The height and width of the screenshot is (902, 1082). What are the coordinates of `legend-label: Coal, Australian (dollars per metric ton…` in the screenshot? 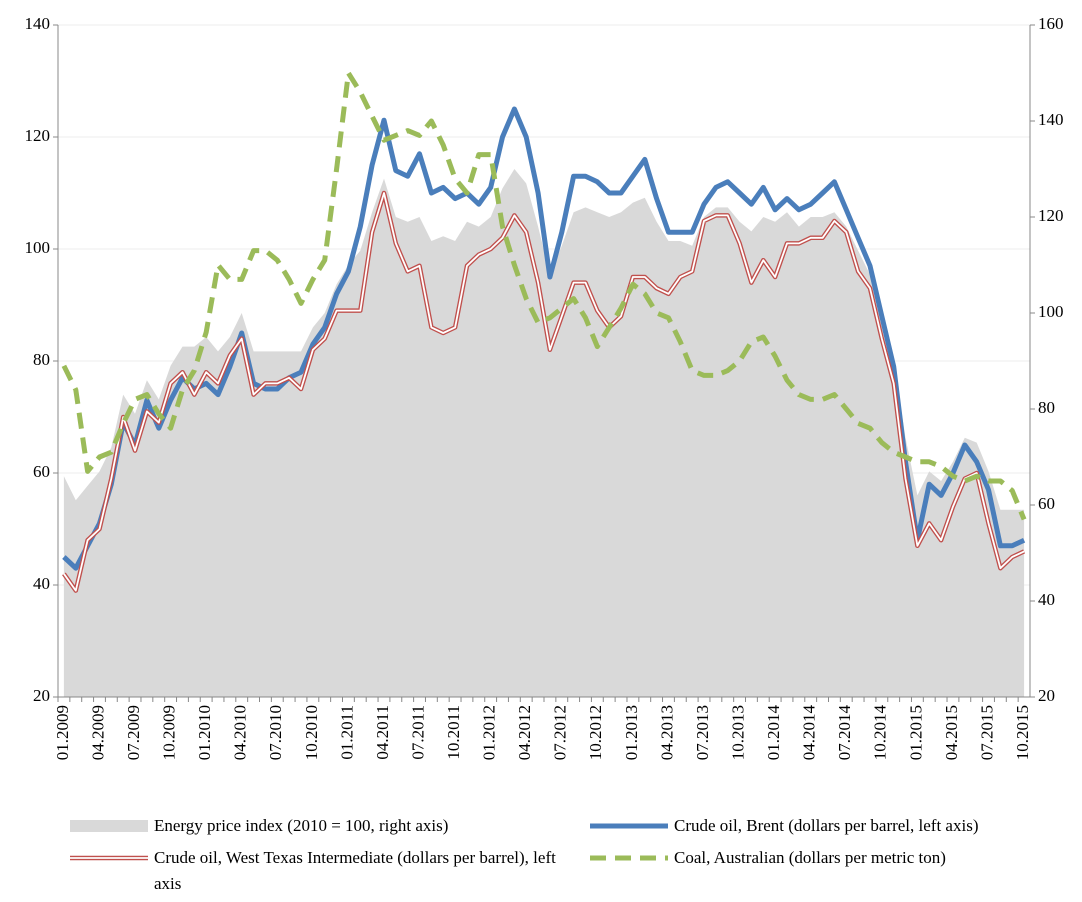 It's located at (810, 857).